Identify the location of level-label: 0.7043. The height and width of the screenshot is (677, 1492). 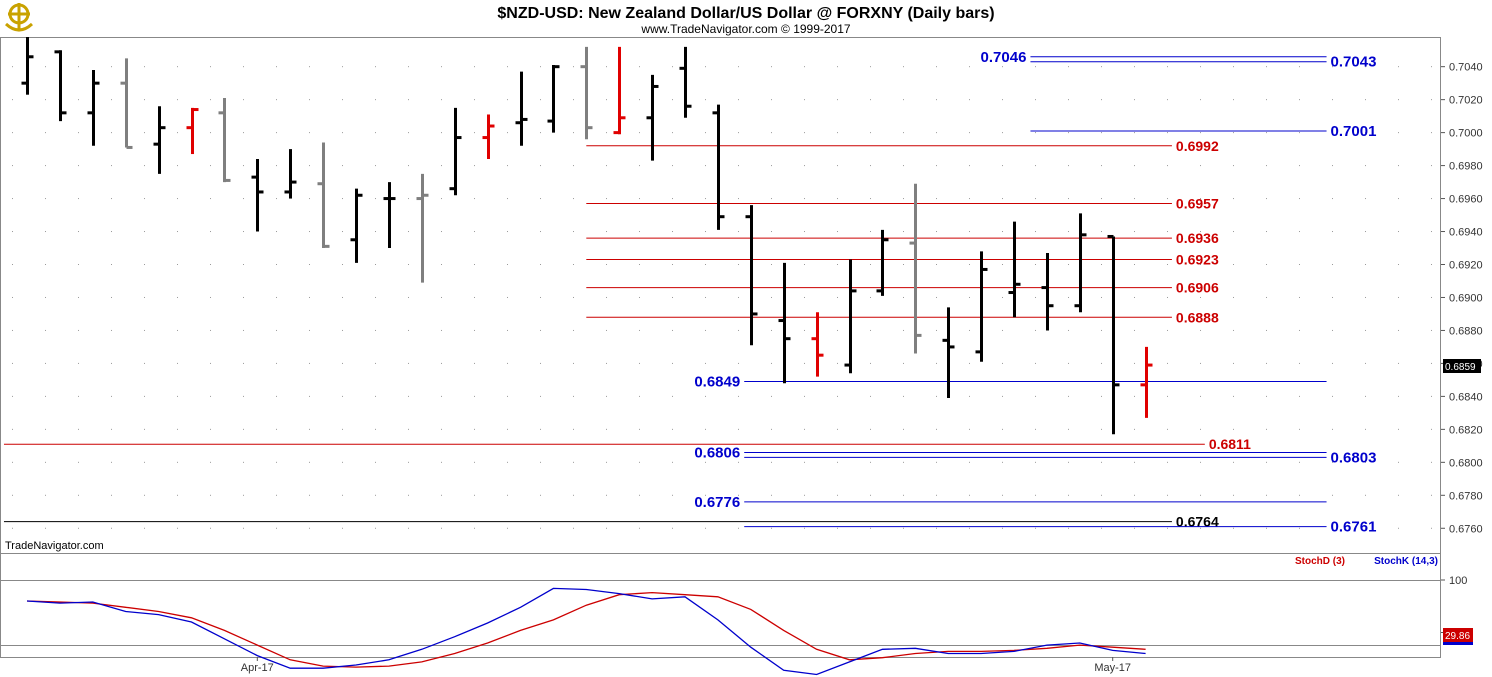
(1354, 62).